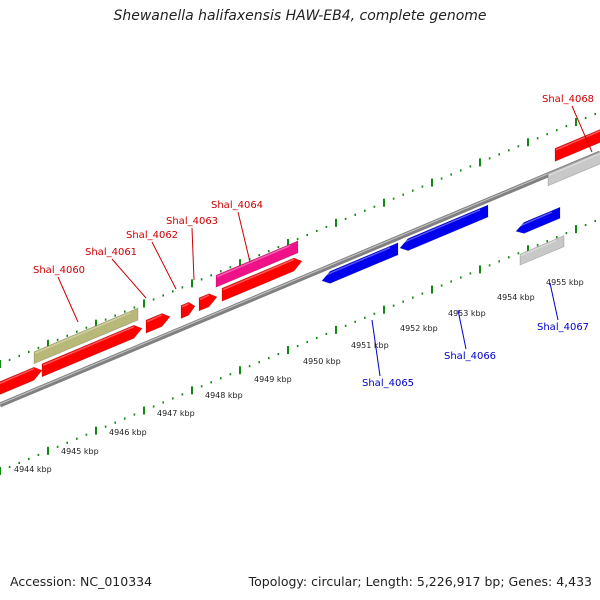  I want to click on gene-label: Shal_4063, so click(192, 221).